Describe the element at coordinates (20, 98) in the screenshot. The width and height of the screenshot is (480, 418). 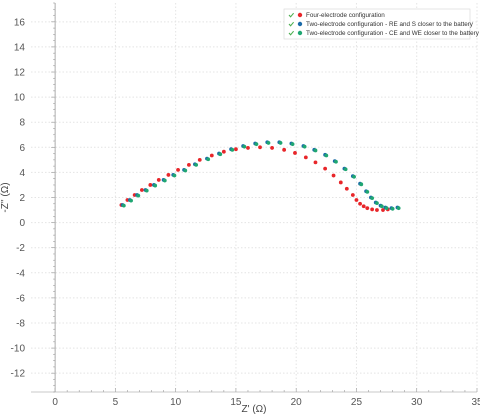
I see `y-tick-label: 10` at that location.